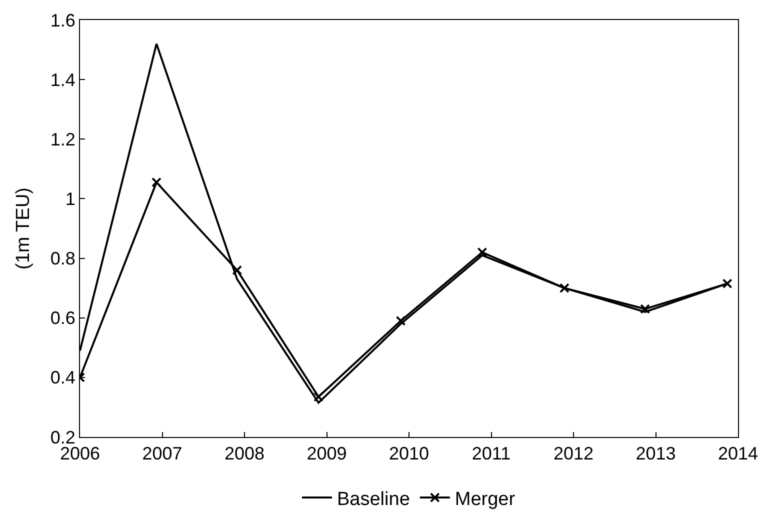 This screenshot has width=768, height=527. What do you see at coordinates (244, 454) in the screenshot?
I see `x-tick-label: 2008` at bounding box center [244, 454].